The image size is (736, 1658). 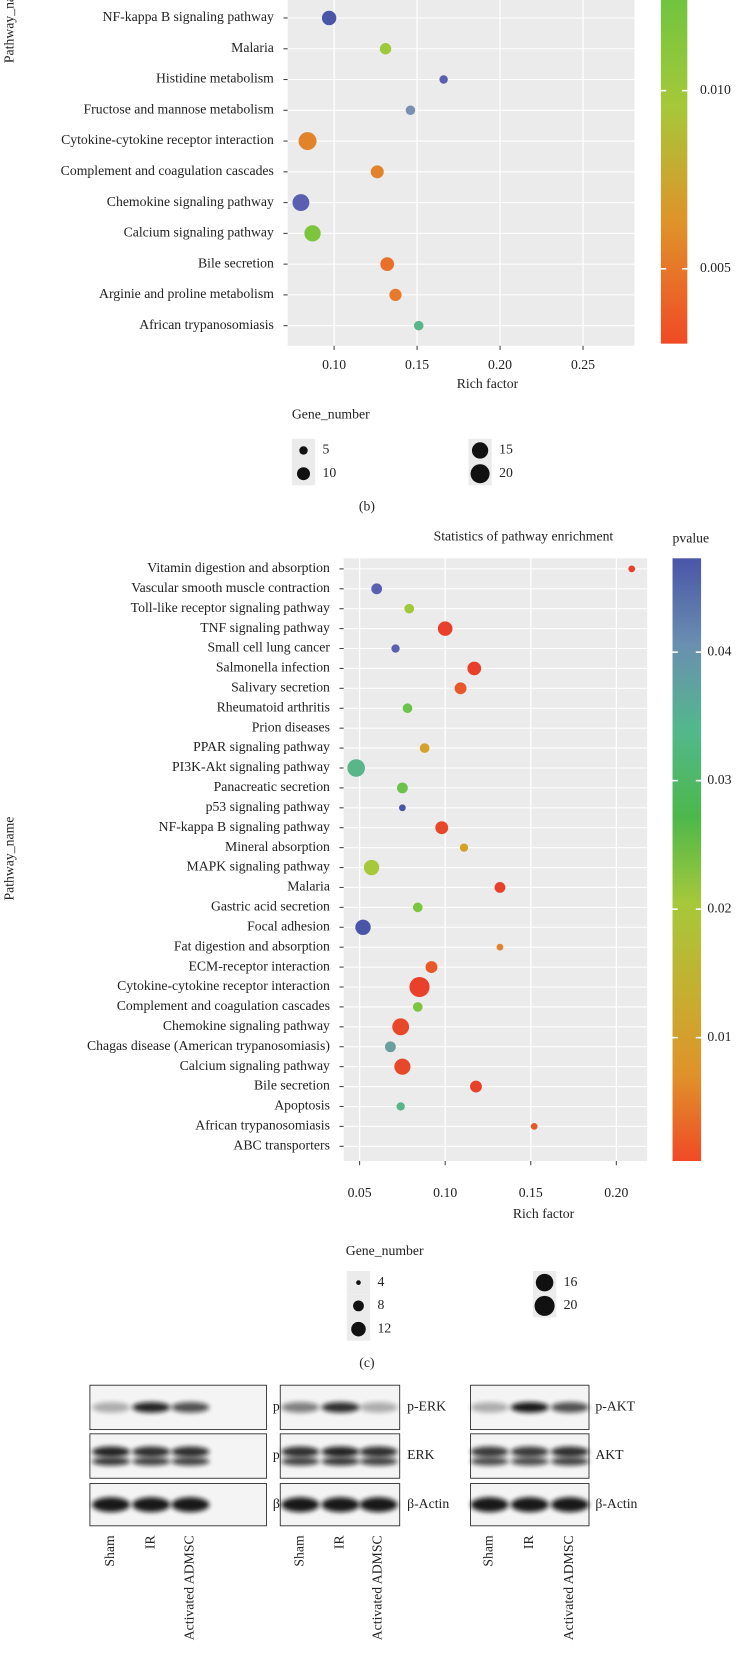 I want to click on y-tick-label: ECM-receptor interaction, so click(x=259, y=965).